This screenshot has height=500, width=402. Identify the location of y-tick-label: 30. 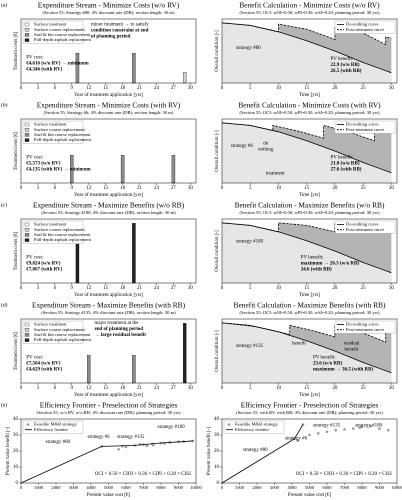
(16, 435).